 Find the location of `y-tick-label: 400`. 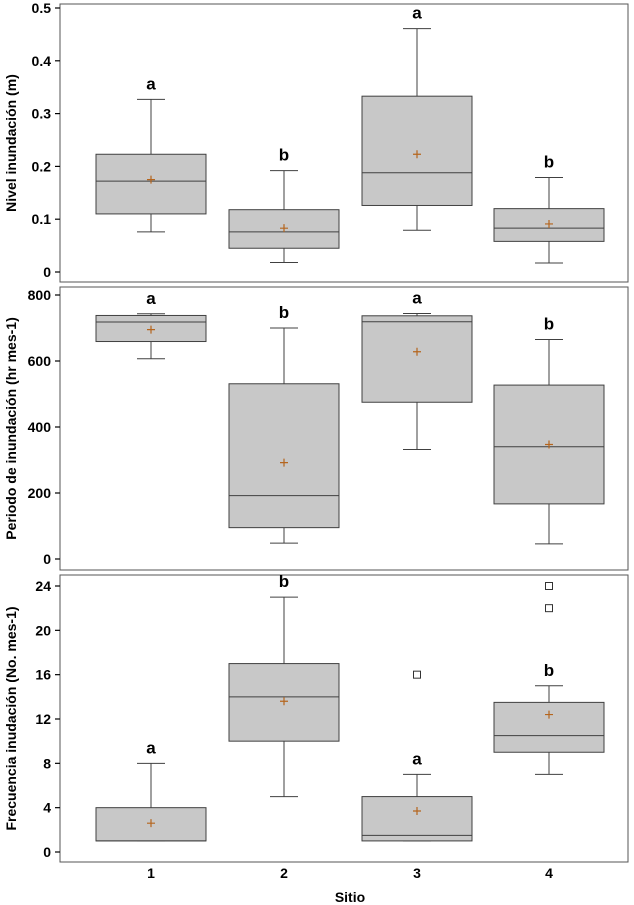

y-tick-label: 400 is located at coordinates (40, 427).